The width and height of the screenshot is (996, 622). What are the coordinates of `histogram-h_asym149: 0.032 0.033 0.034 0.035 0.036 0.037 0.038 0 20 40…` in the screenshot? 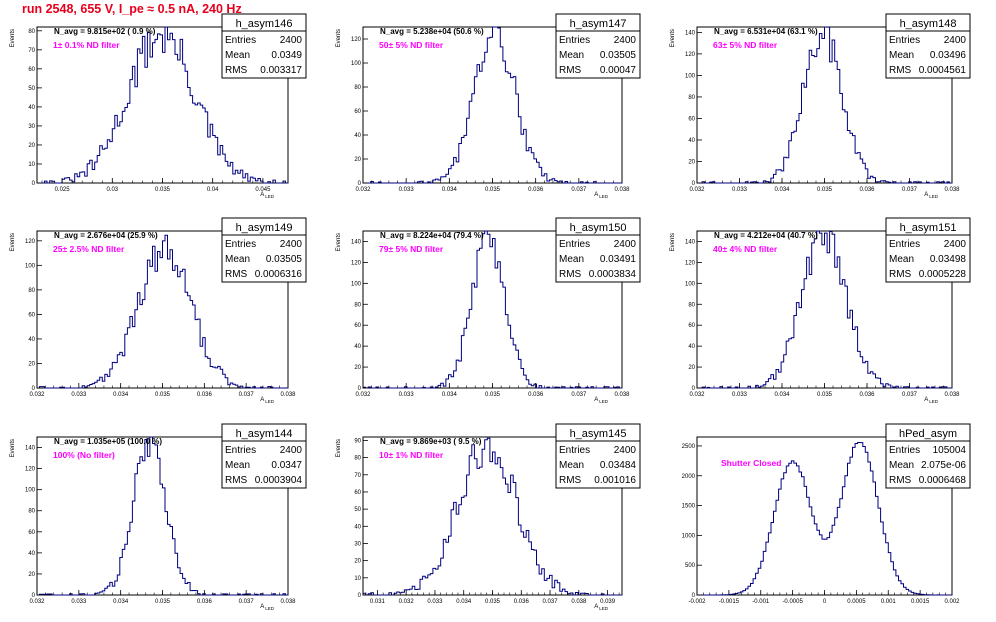 It's located at (158, 310).